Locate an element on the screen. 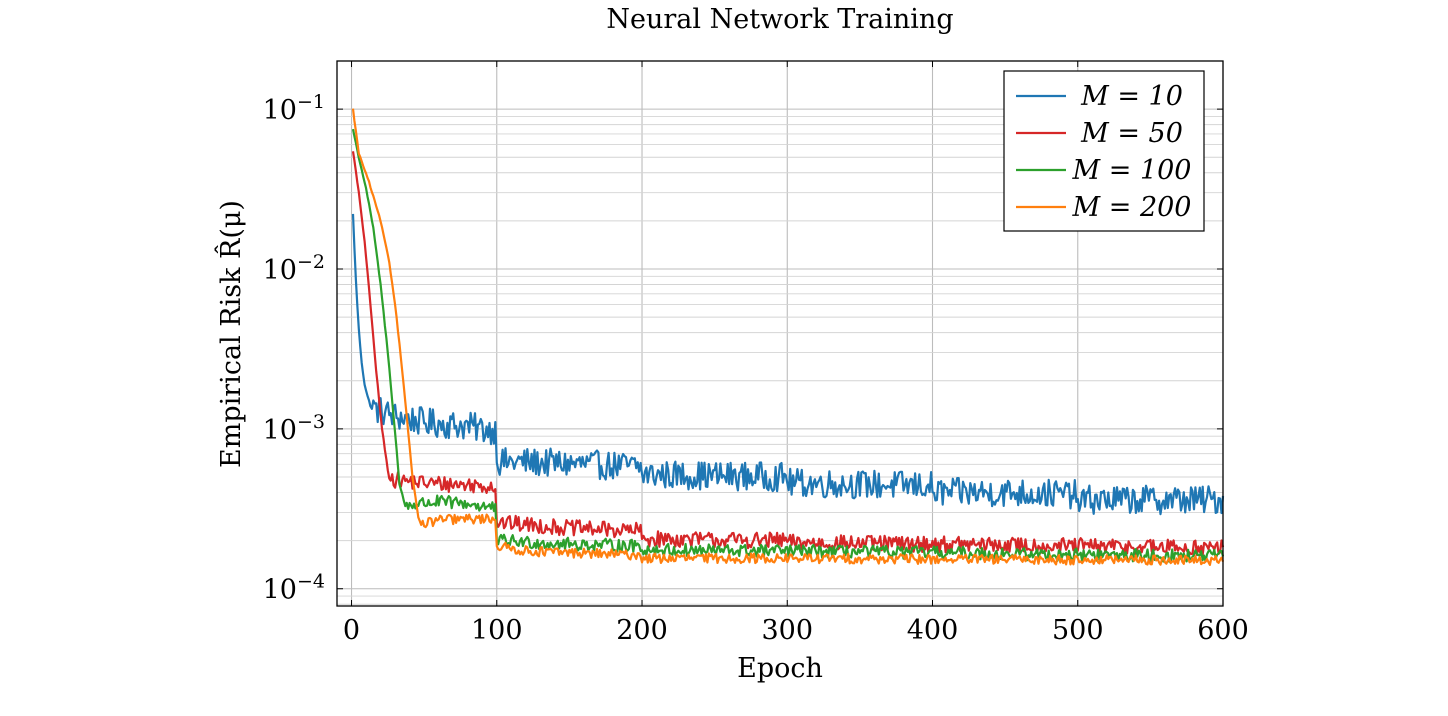  chart-title: Neural Network Training is located at coordinates (779, 19).